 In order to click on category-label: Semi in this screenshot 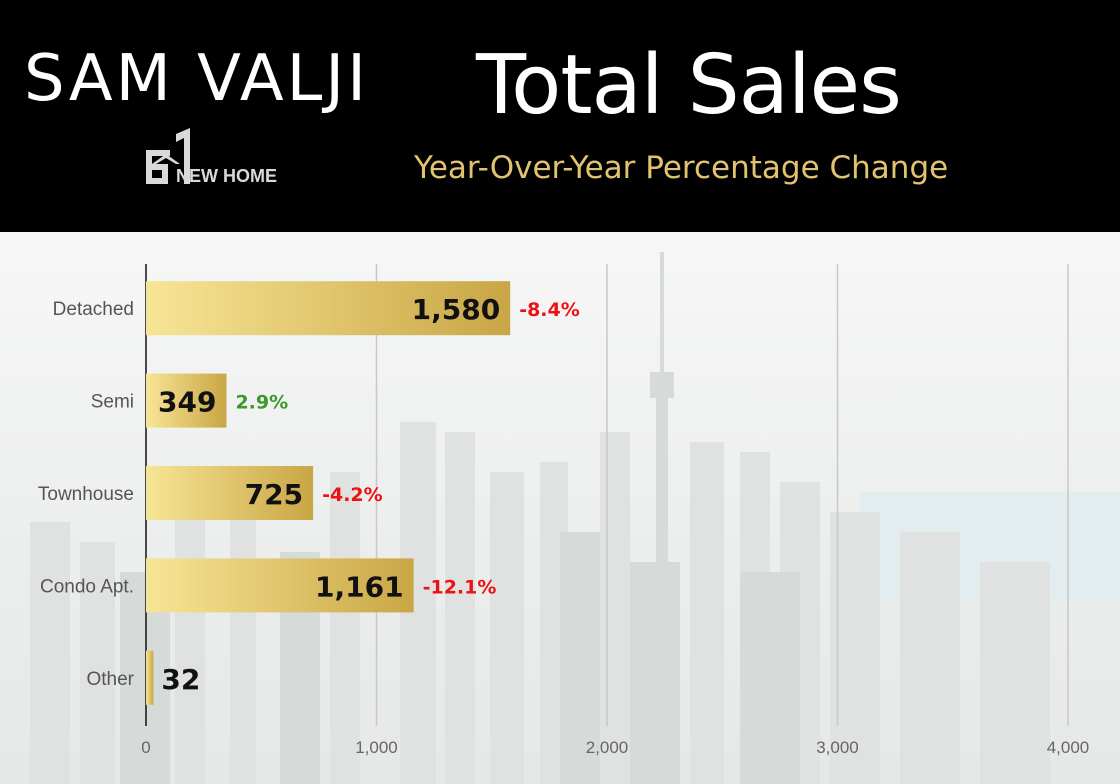, I will do `click(112, 402)`.